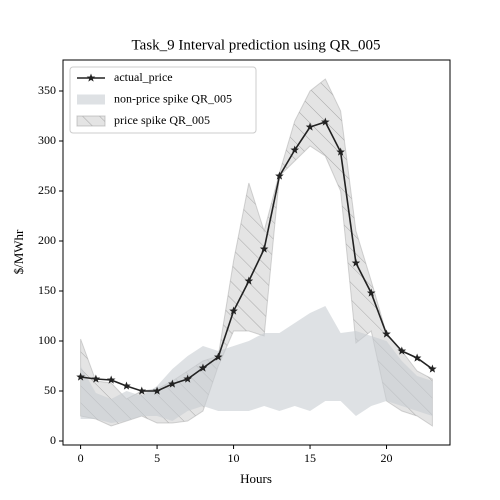 Image resolution: width=500 pixels, height=500 pixels. What do you see at coordinates (18, 251) in the screenshot?
I see `y-axis-label: $/MWhr` at bounding box center [18, 251].